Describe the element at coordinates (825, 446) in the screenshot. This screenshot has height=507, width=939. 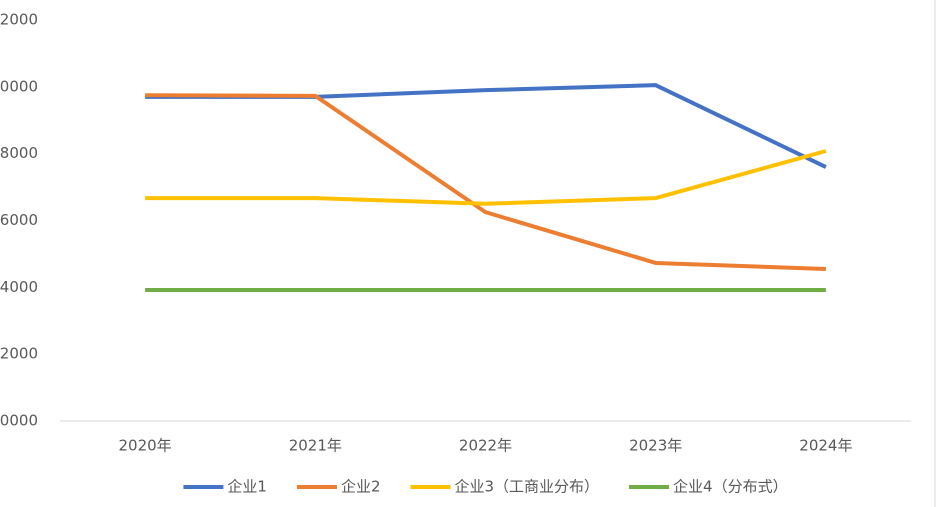
I see `x-tick-label: 2024年` at that location.